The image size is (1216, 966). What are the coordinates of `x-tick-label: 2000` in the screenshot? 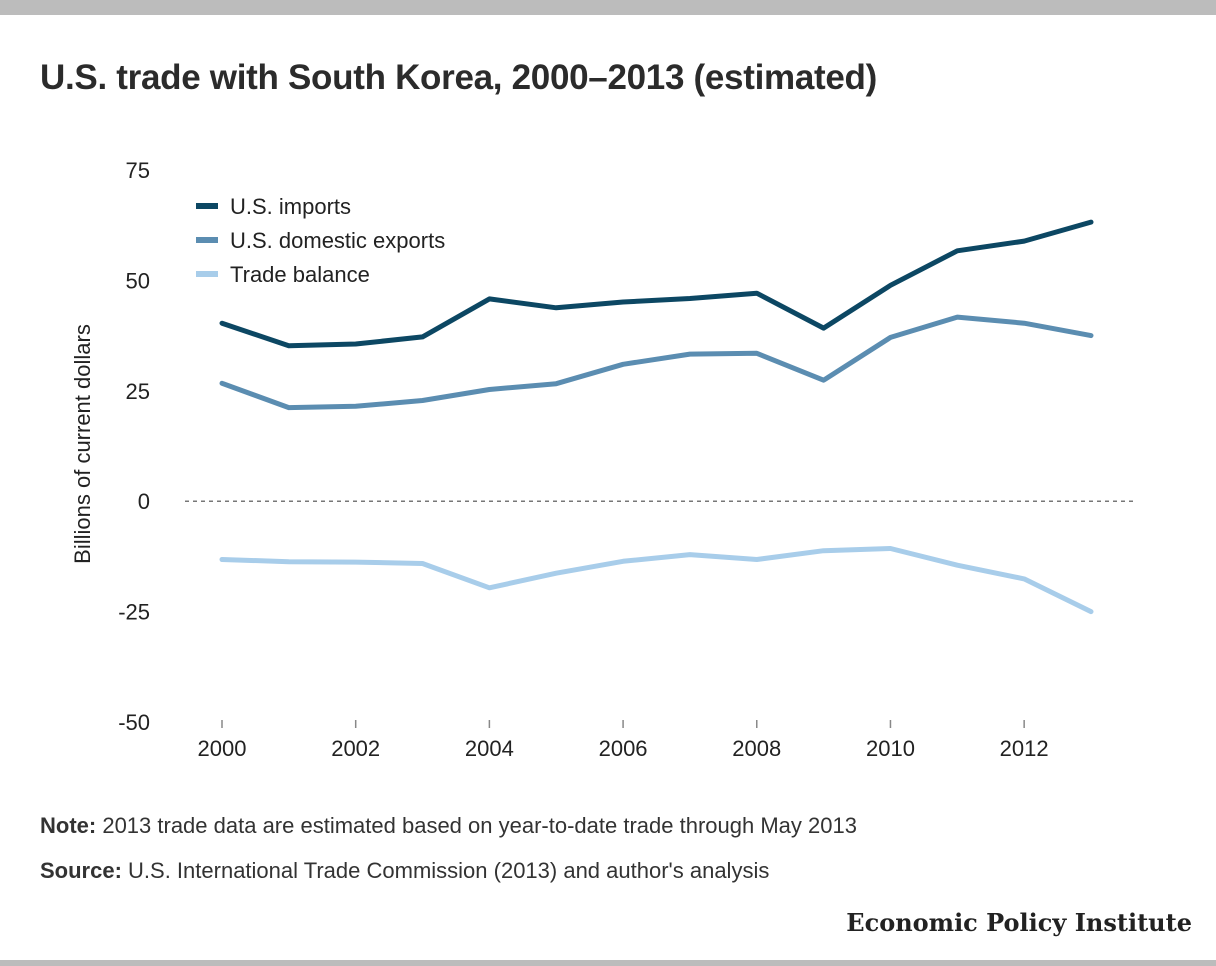 It's located at (222, 748).